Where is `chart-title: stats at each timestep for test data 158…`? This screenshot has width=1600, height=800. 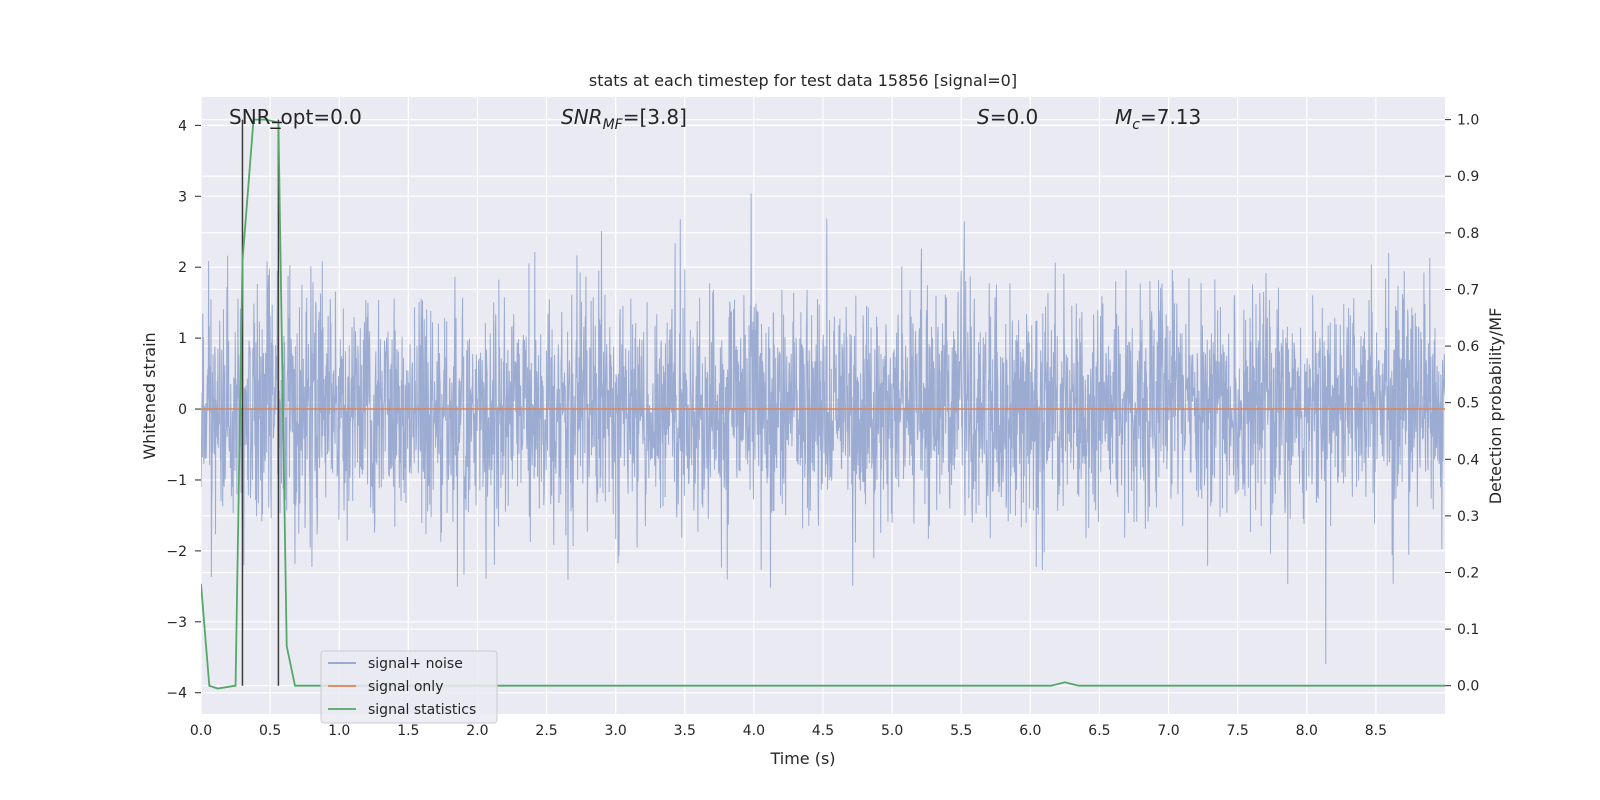
chart-title: stats at each timestep for test data 158… is located at coordinates (803, 80).